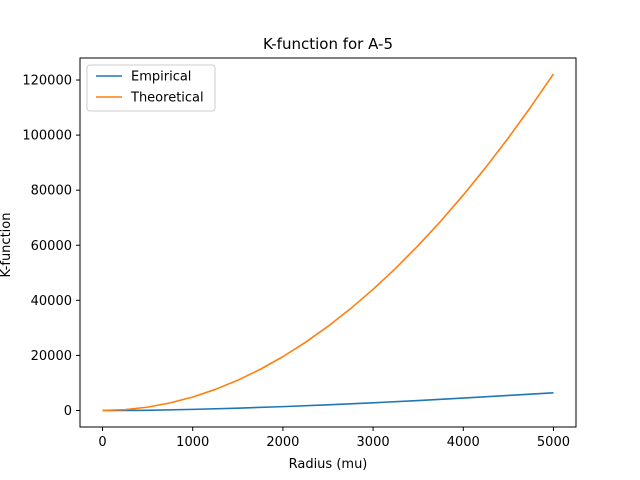 The width and height of the screenshot is (640, 480). I want to click on y-axis-label: K-function, so click(7, 245).